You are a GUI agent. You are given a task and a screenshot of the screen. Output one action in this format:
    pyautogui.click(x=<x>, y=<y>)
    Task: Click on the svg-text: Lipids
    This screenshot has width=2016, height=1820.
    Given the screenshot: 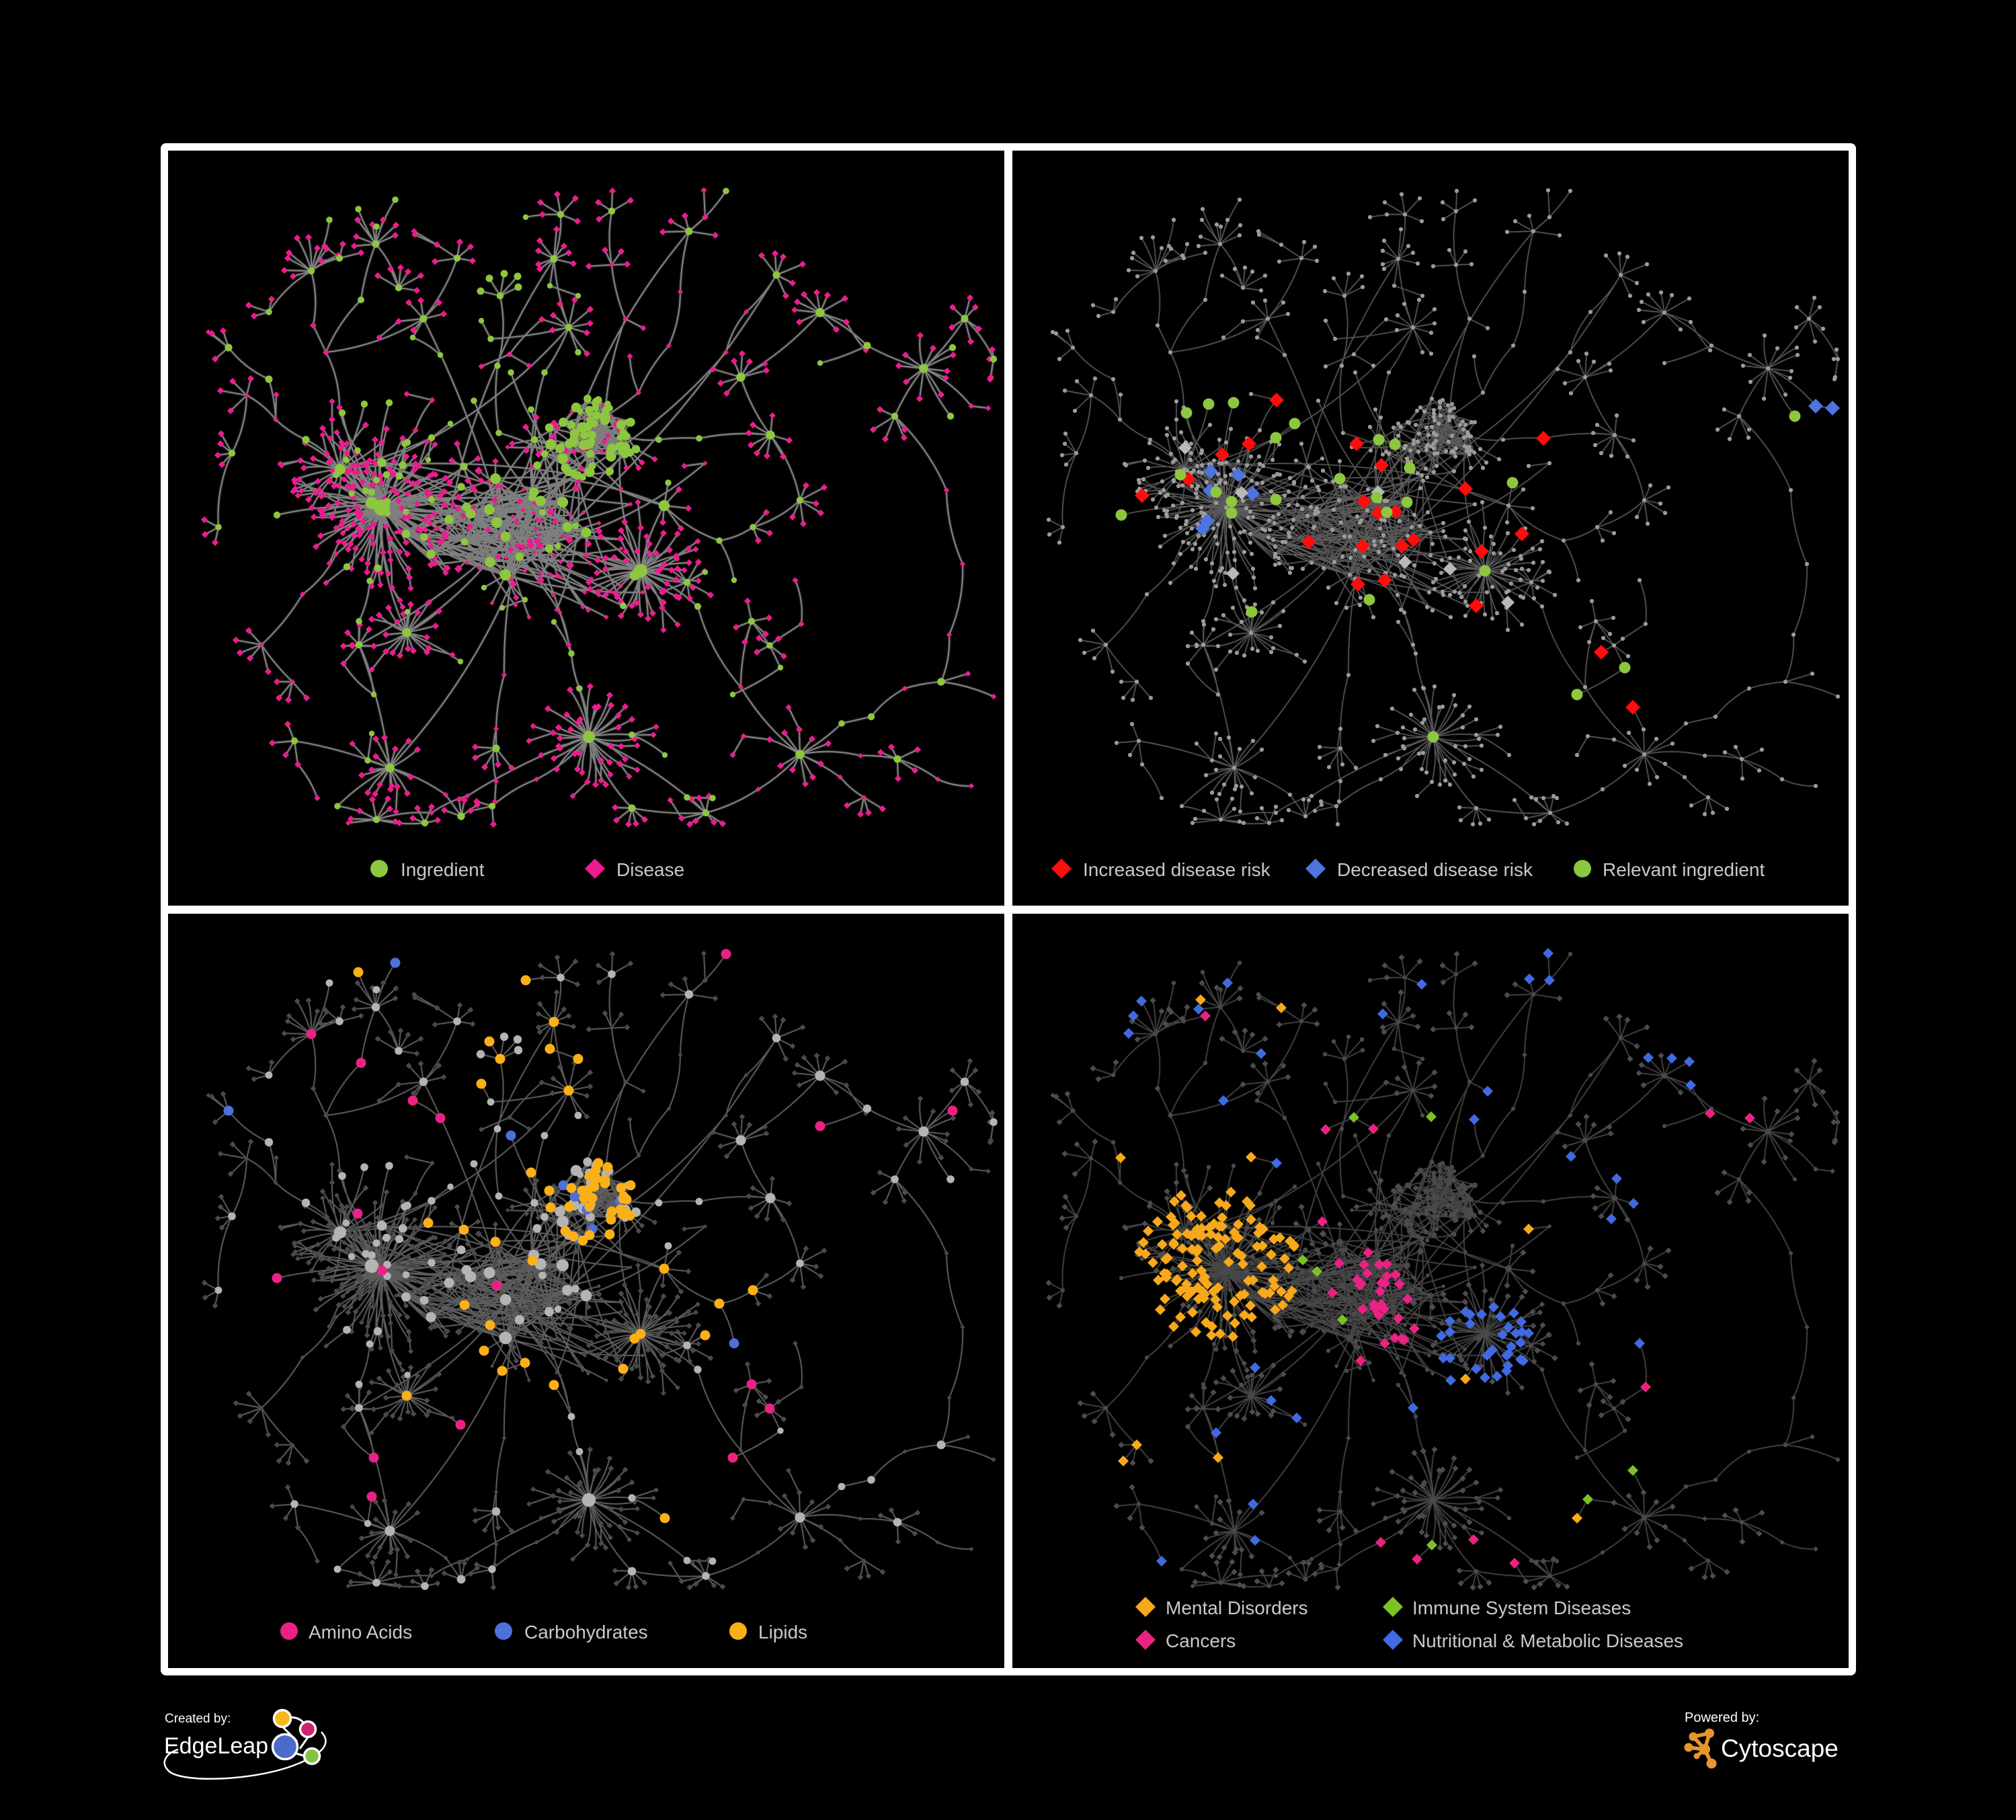 What is the action you would take?
    pyautogui.click(x=782, y=1632)
    